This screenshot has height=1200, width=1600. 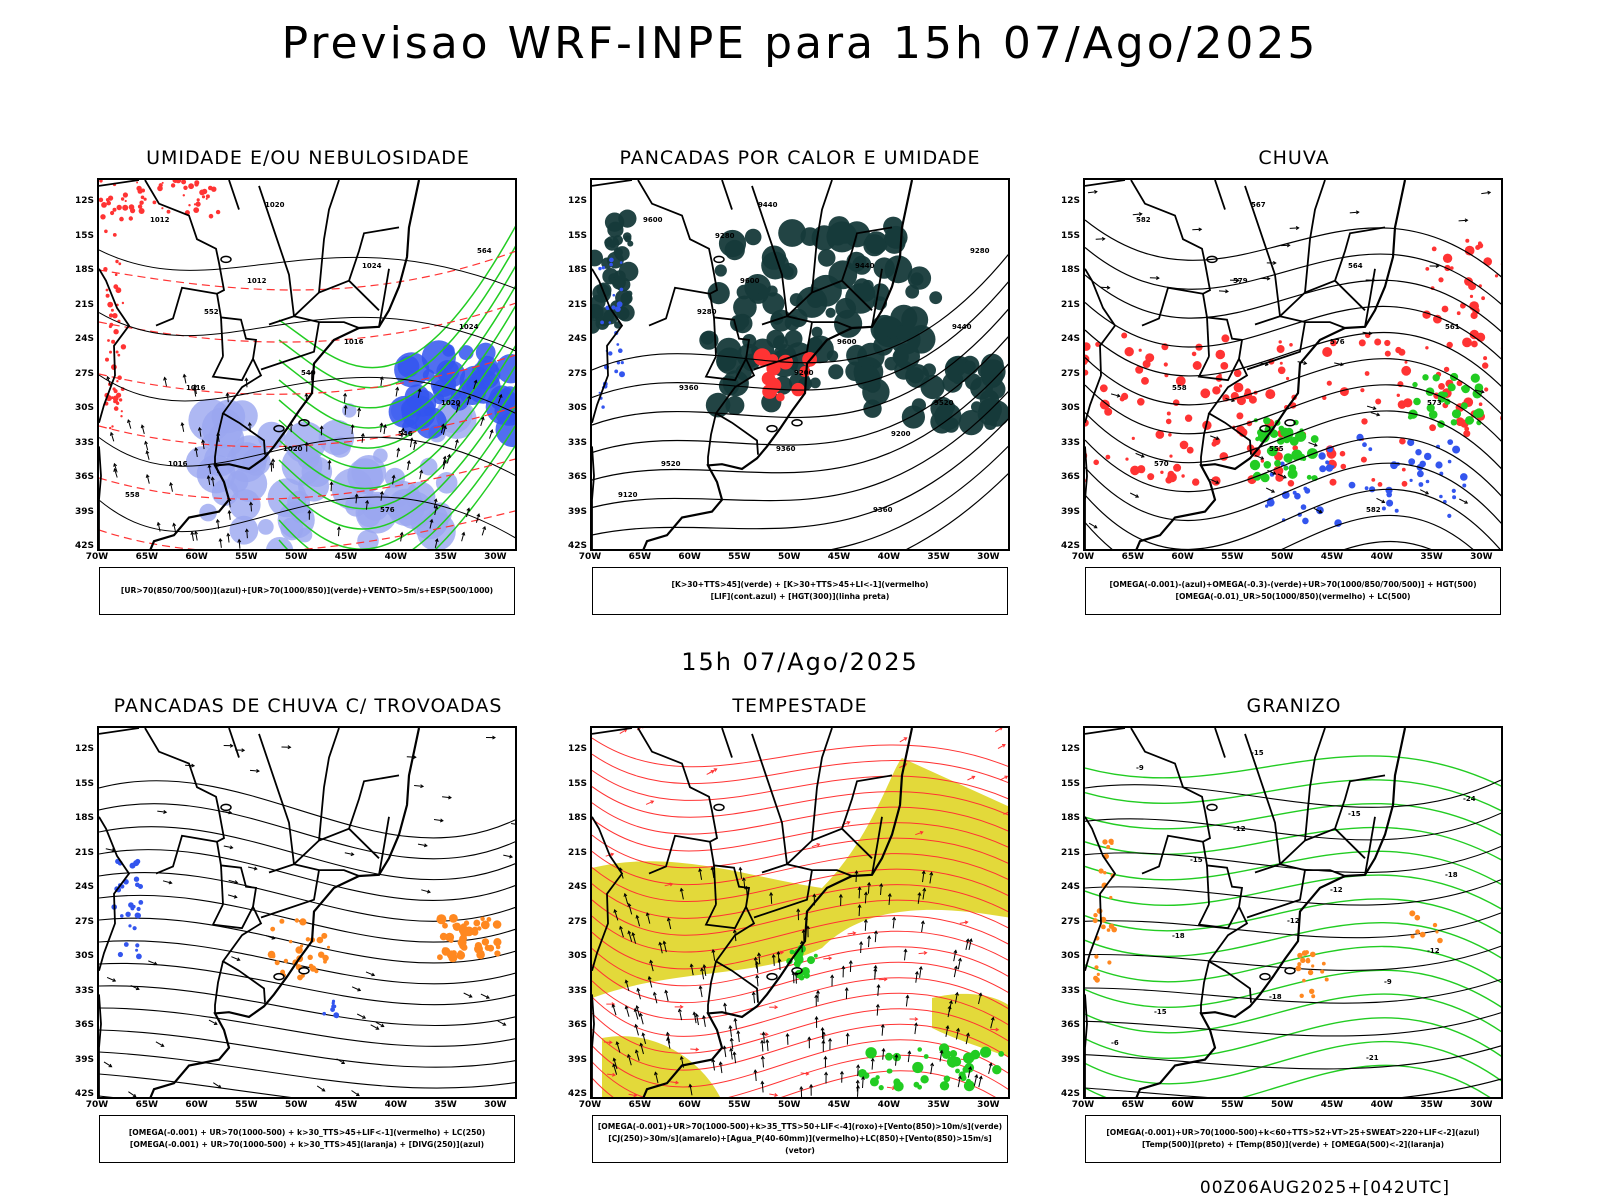 I want to click on temp850-contours-line, so click(x=1293, y=819).